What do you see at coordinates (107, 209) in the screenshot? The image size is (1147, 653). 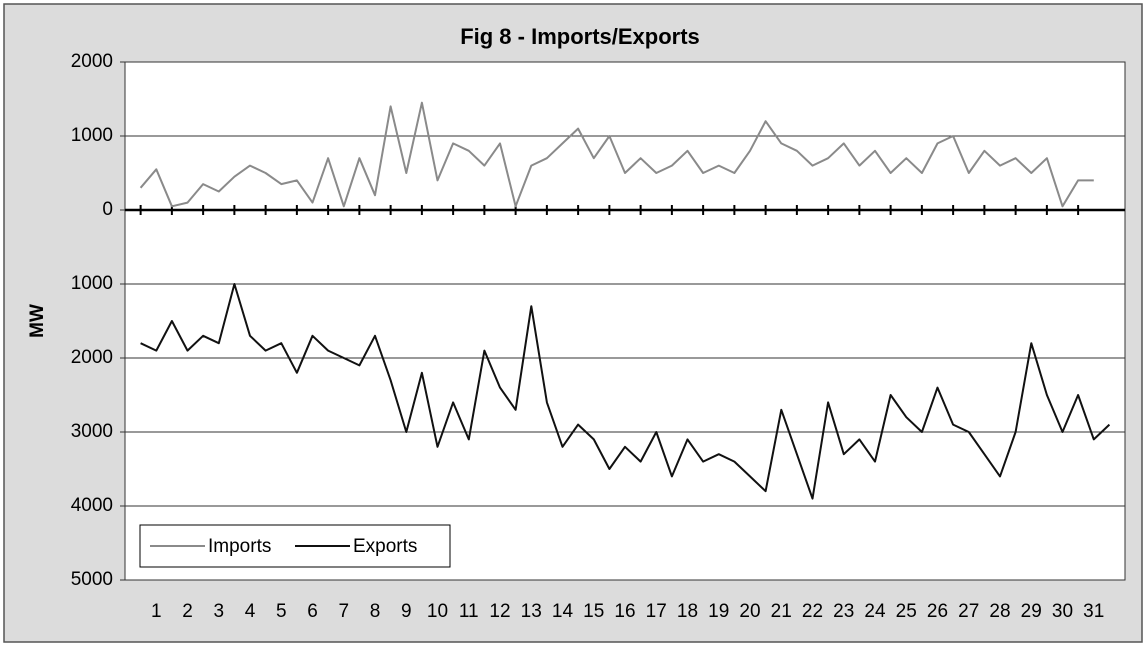 I see `y-tick-label: 0` at bounding box center [107, 209].